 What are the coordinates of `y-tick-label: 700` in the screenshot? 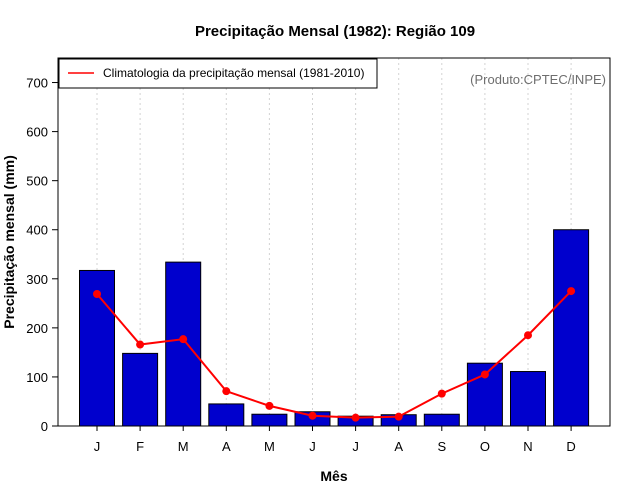 It's located at (37, 83).